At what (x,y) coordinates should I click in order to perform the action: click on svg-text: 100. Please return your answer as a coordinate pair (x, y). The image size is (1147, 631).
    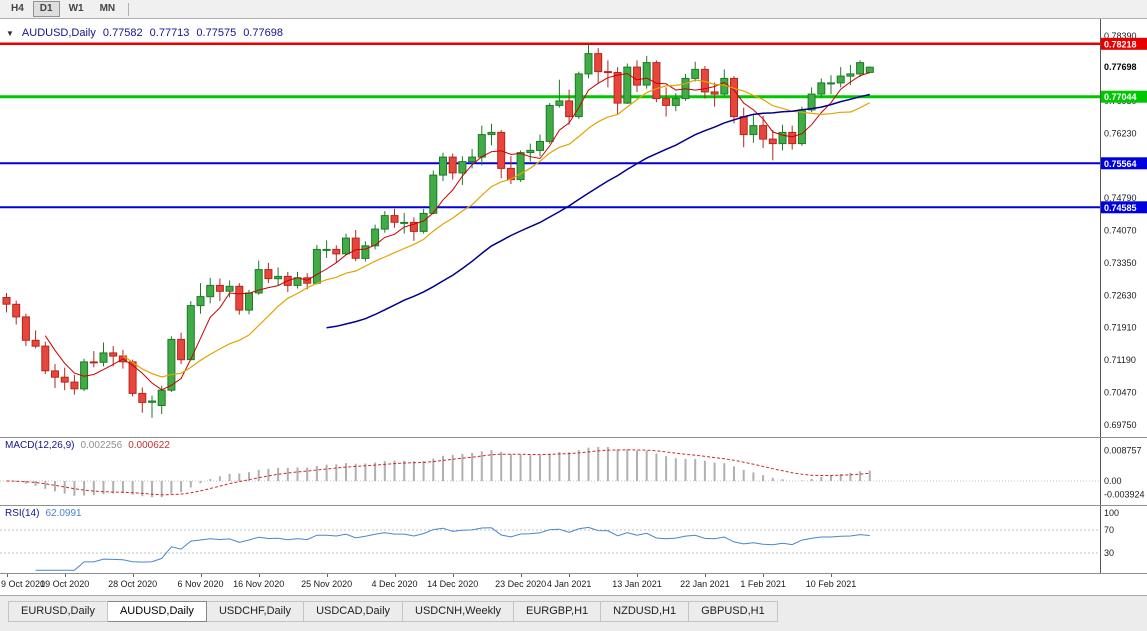
    Looking at the image, I should click on (1111, 513).